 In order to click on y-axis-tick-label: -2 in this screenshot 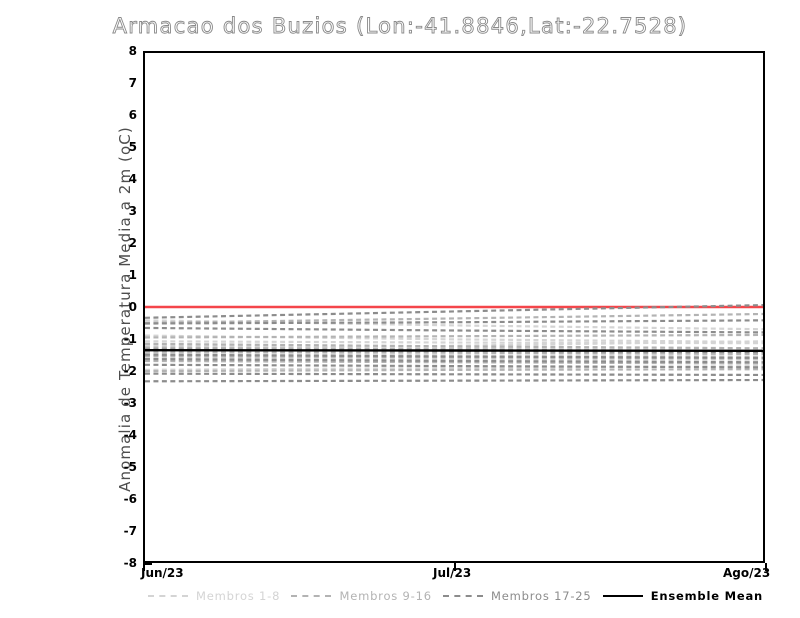, I will do `click(130, 371)`.